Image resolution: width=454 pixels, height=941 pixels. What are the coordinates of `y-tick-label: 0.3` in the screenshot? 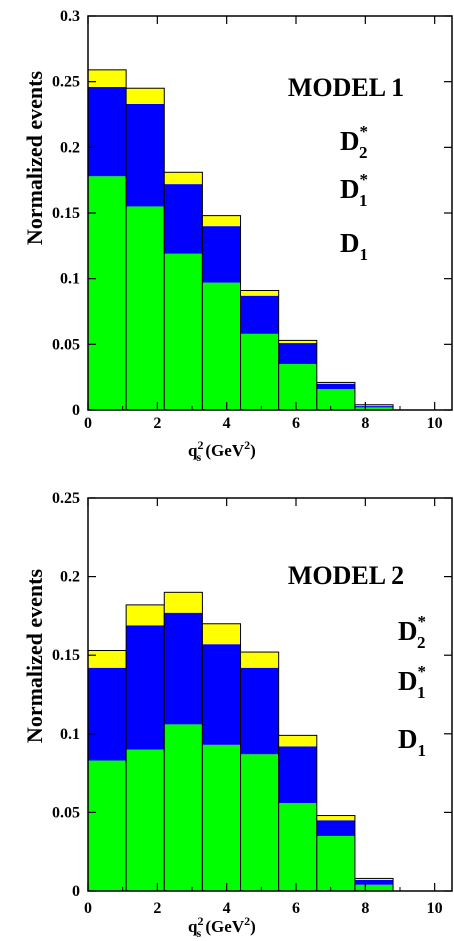 It's located at (70, 16).